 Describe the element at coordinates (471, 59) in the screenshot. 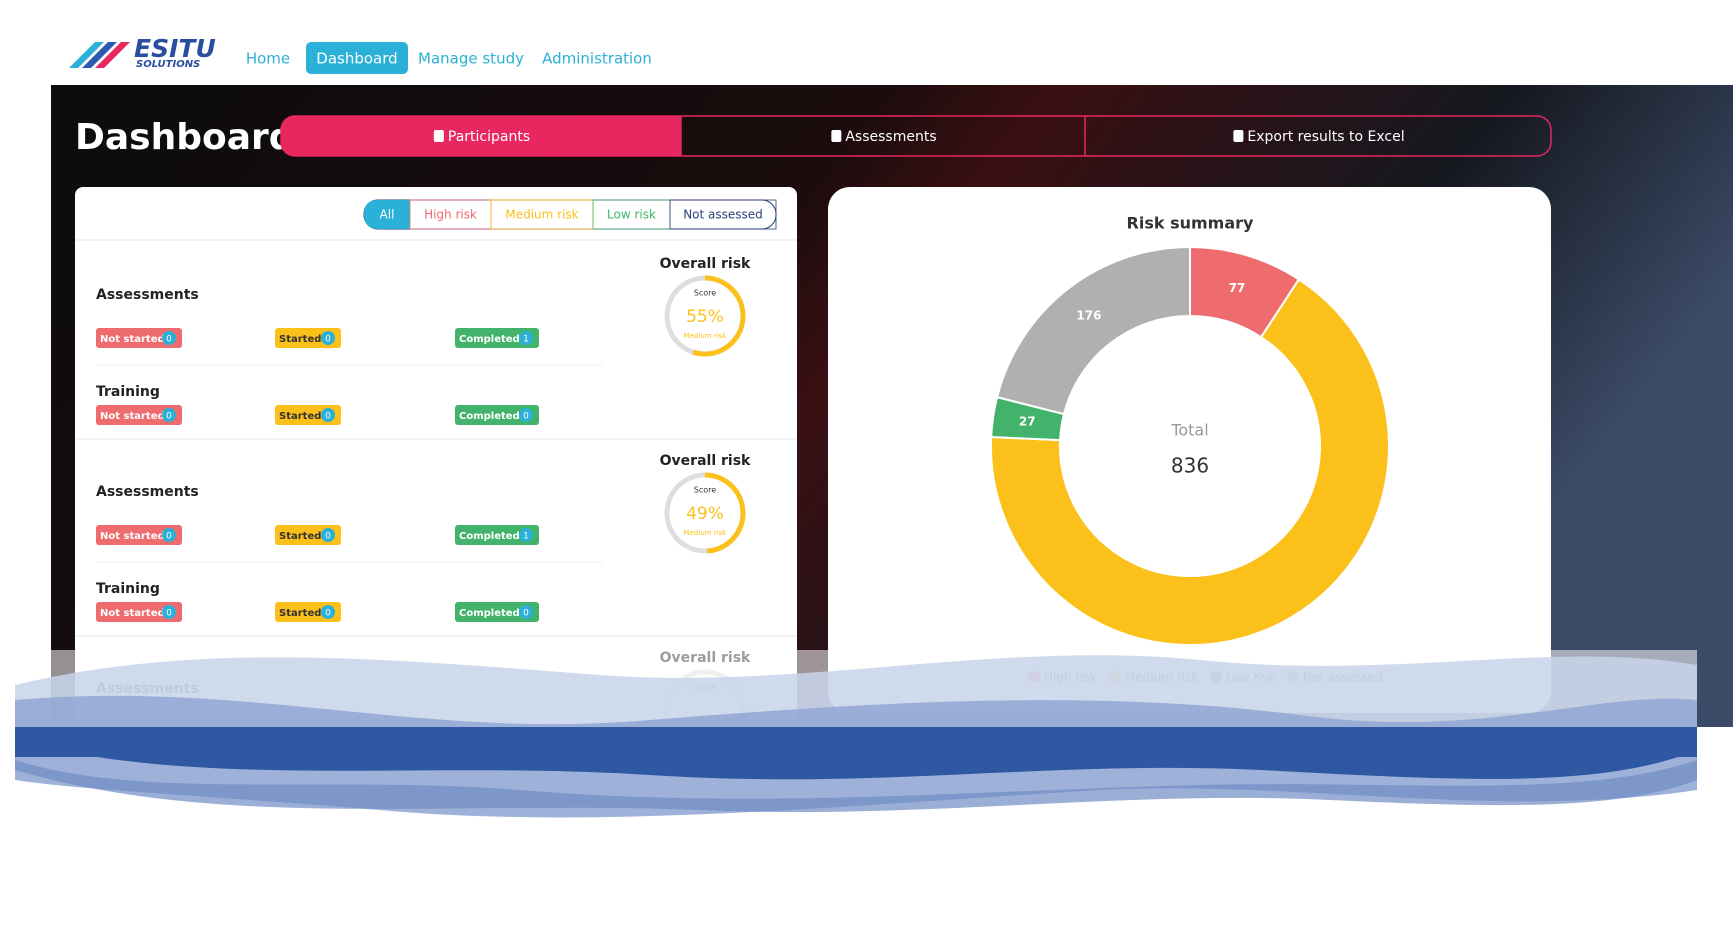

I see `nav-link: Manage study` at that location.